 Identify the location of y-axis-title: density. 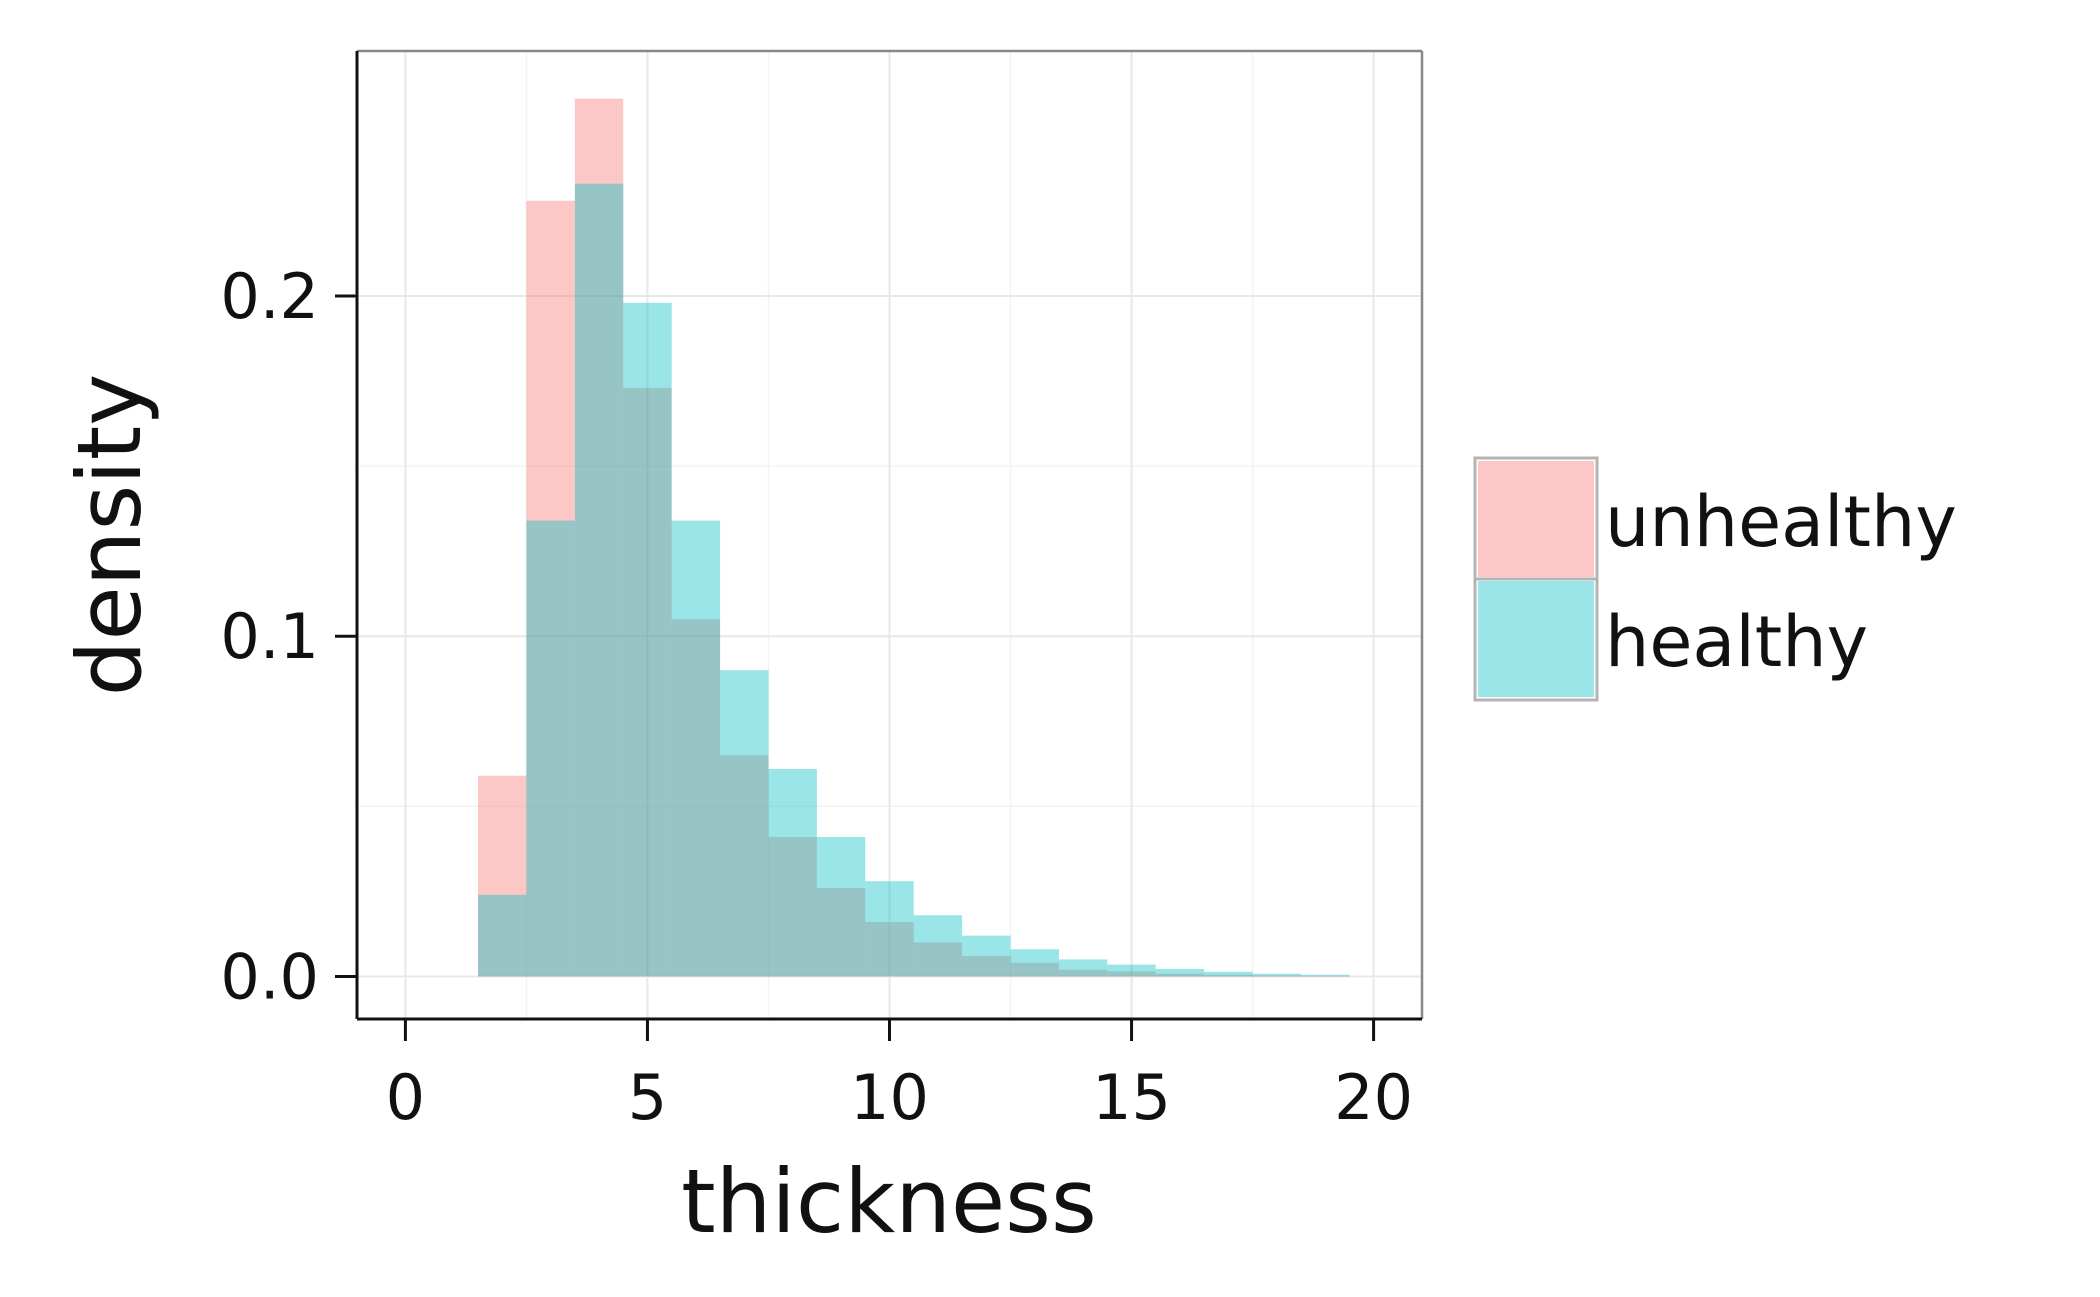
(109, 535).